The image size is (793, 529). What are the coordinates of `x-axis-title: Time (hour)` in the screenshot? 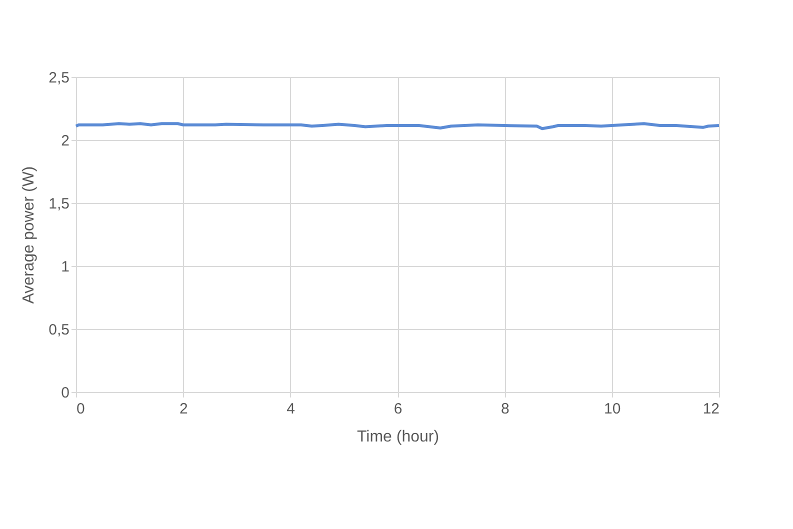 It's located at (398, 437).